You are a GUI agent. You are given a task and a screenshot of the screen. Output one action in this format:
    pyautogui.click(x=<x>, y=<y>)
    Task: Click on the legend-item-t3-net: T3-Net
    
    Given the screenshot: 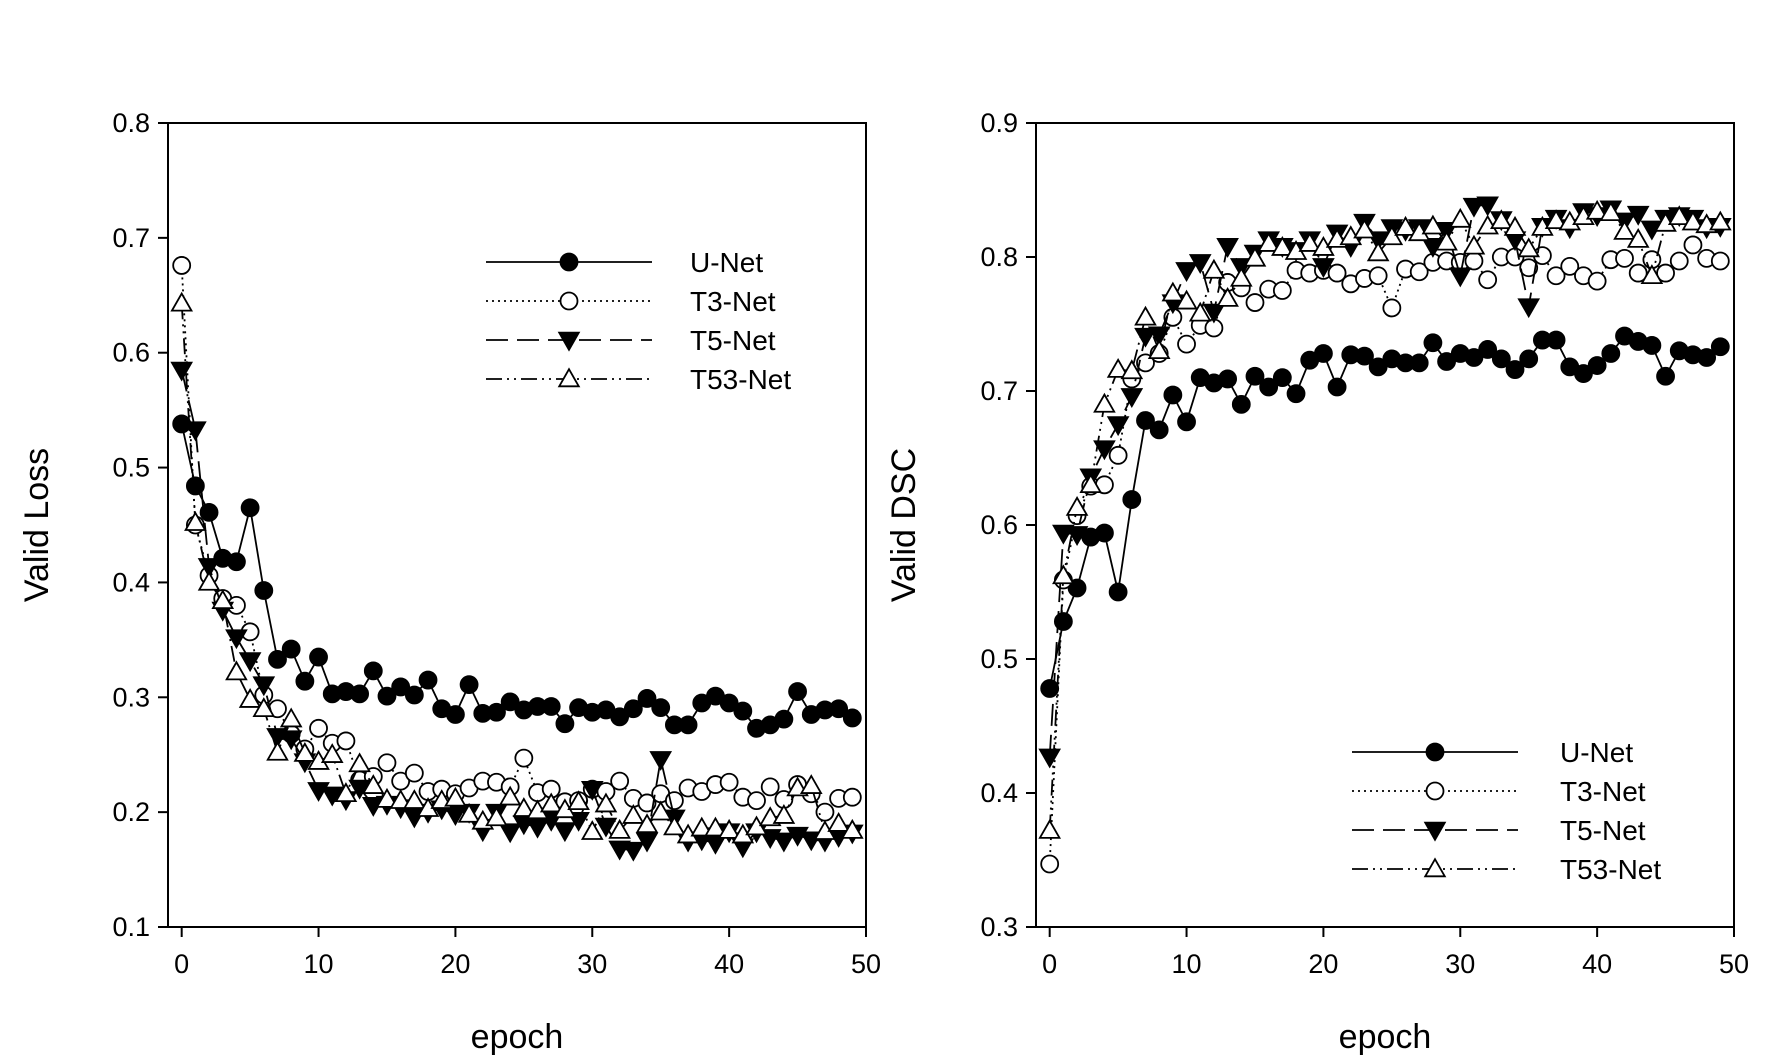 What is the action you would take?
    pyautogui.click(x=1499, y=791)
    